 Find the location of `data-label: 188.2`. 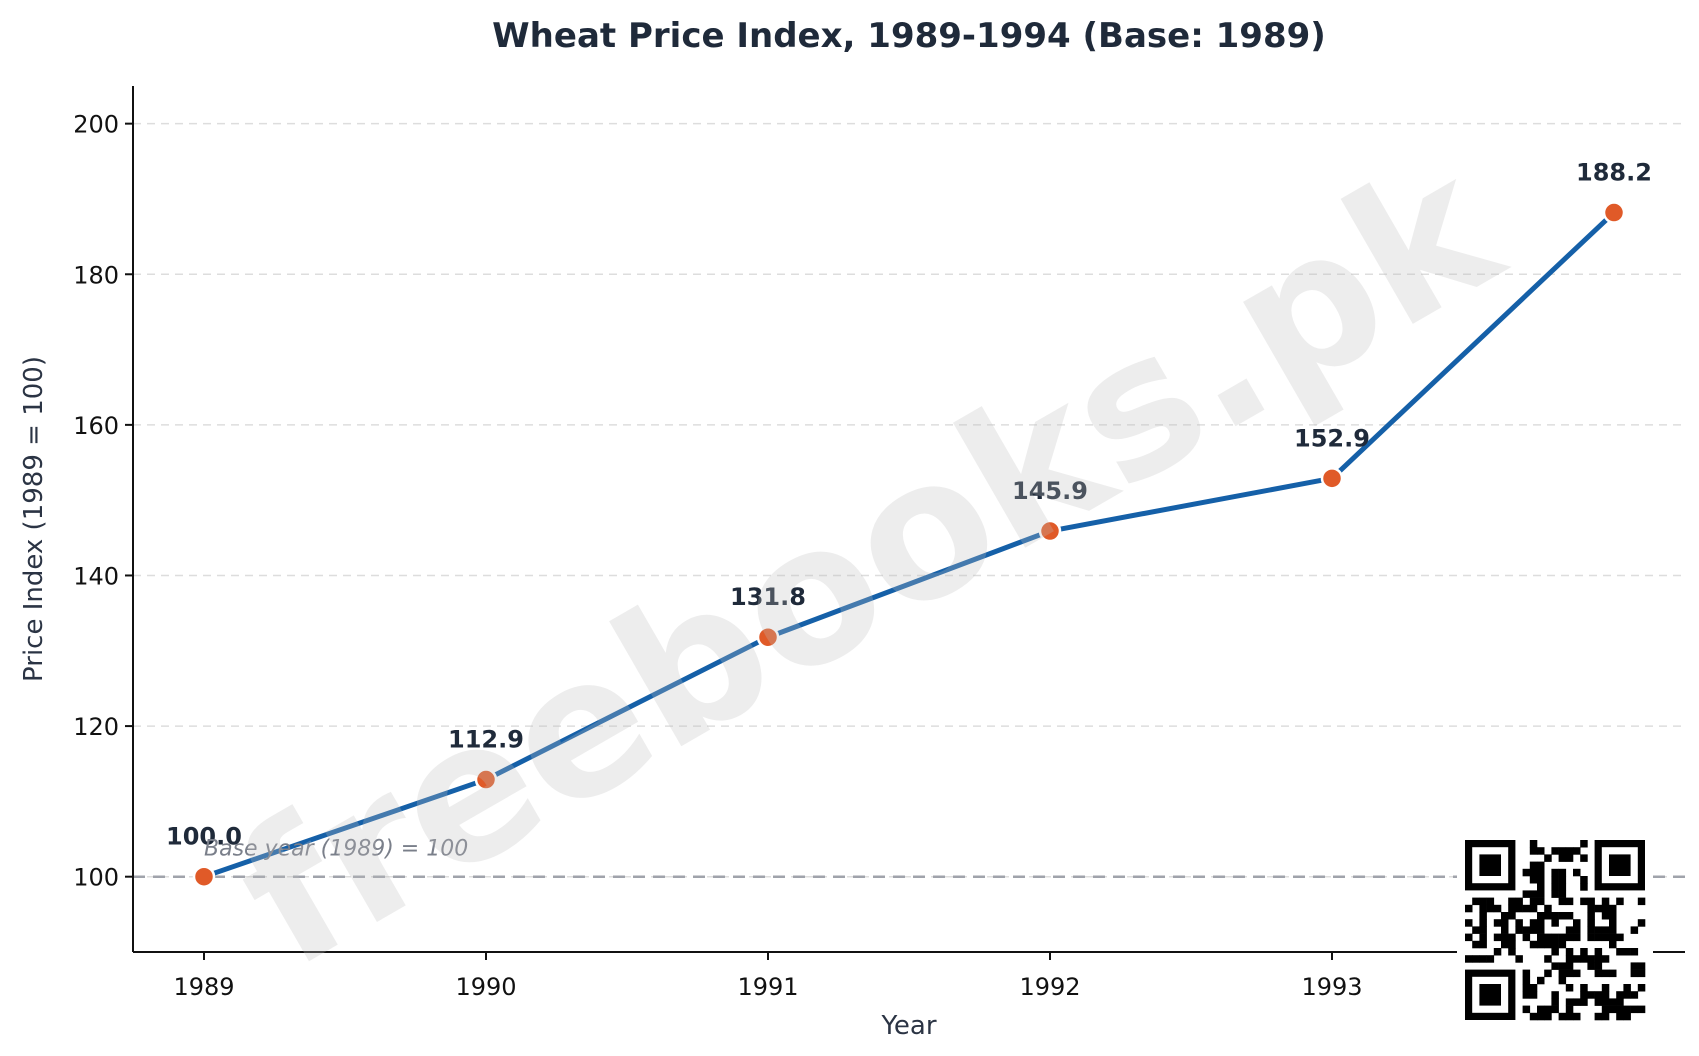

data-label: 188.2 is located at coordinates (1614, 173).